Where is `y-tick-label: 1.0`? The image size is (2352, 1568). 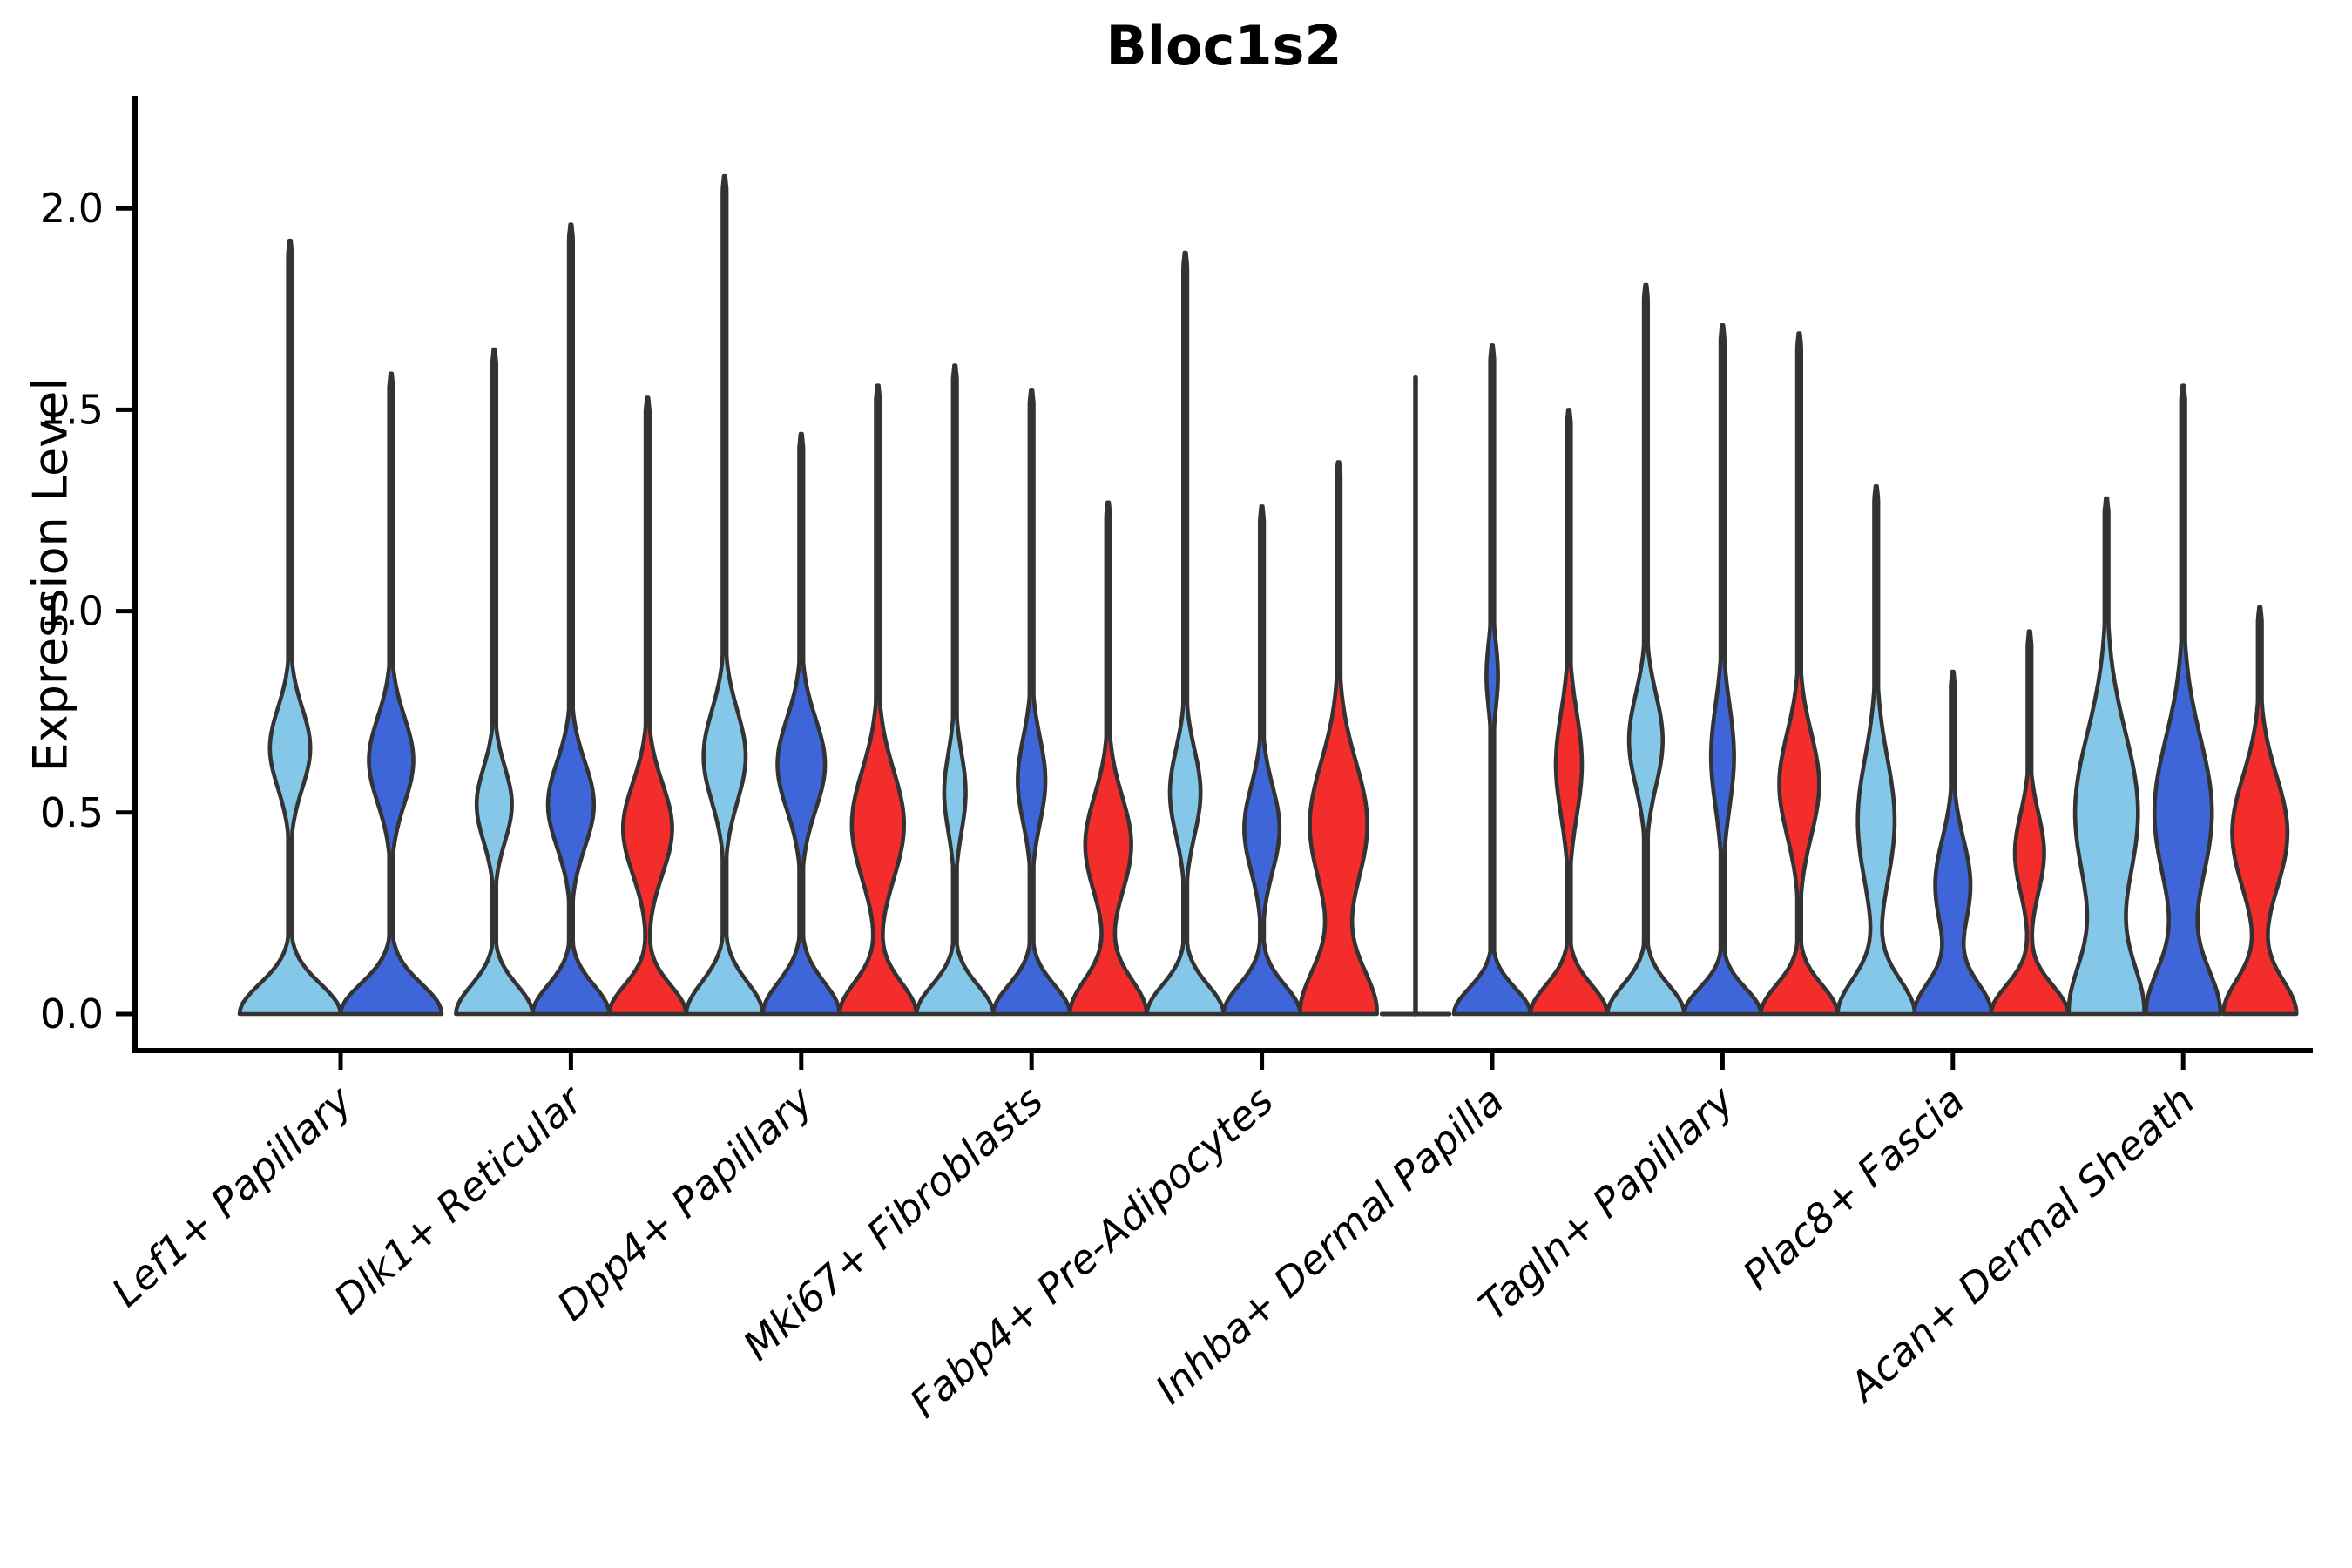
y-tick-label: 1.0 is located at coordinates (72, 611).